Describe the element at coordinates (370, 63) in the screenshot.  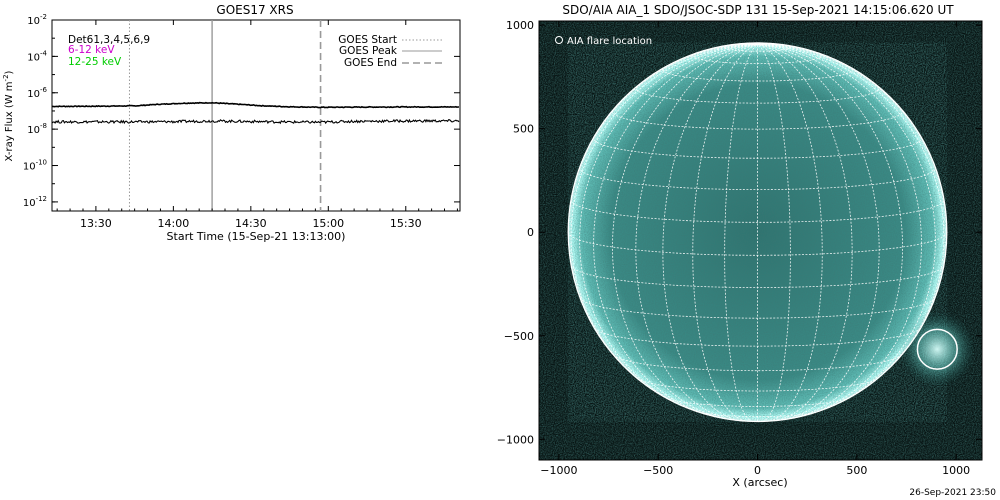
I see `legend-goes-end-label: GOES End` at that location.